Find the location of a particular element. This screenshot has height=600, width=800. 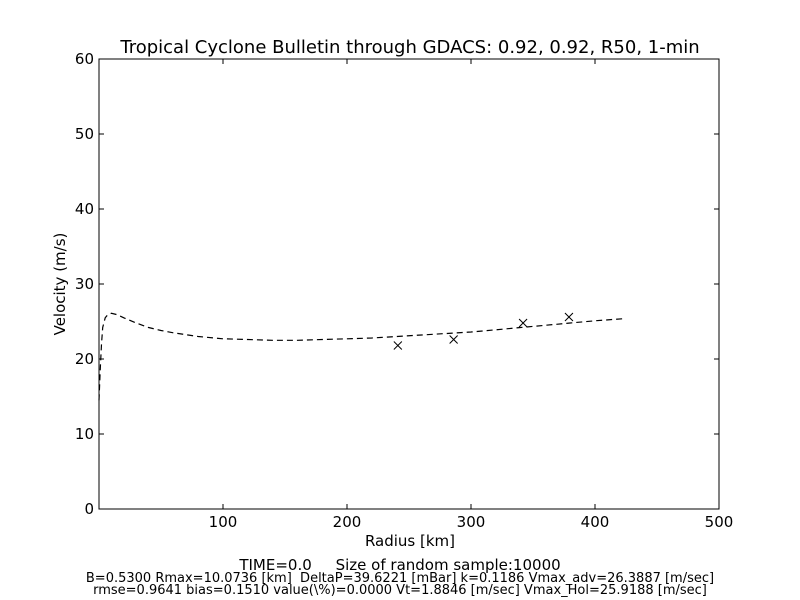

y-tick-label: 50 is located at coordinates (84, 134).